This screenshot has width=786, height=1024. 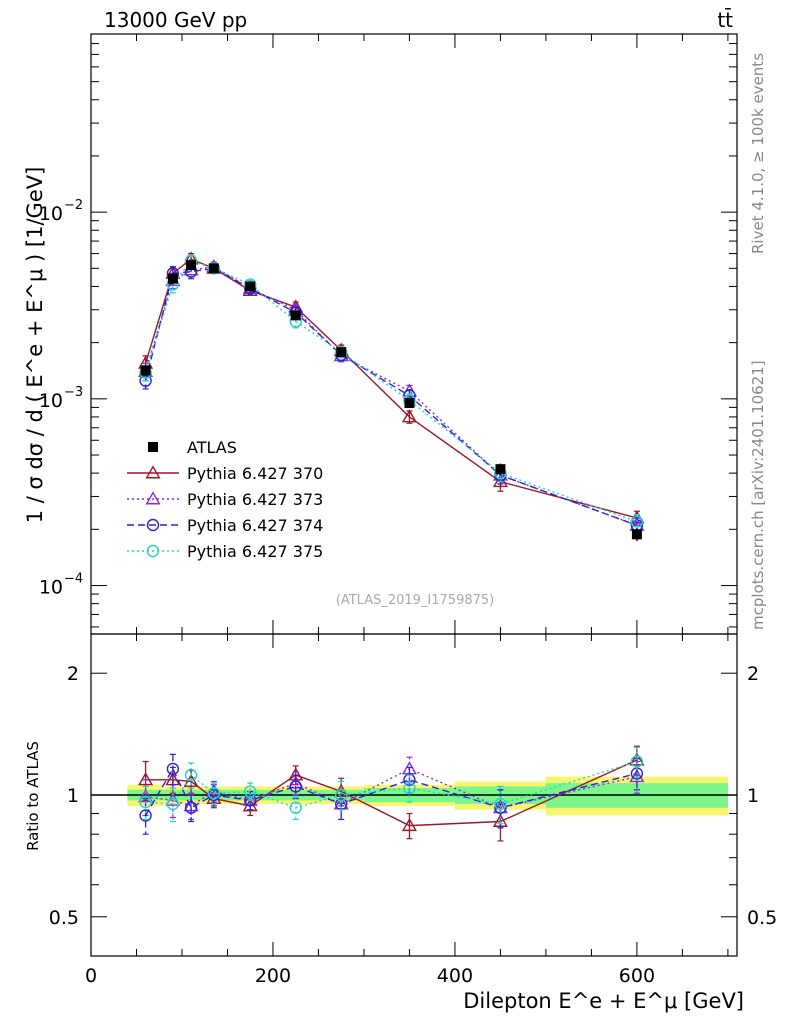 What do you see at coordinates (73, 205) in the screenshot?
I see `main-y-tick-exponent: −2` at bounding box center [73, 205].